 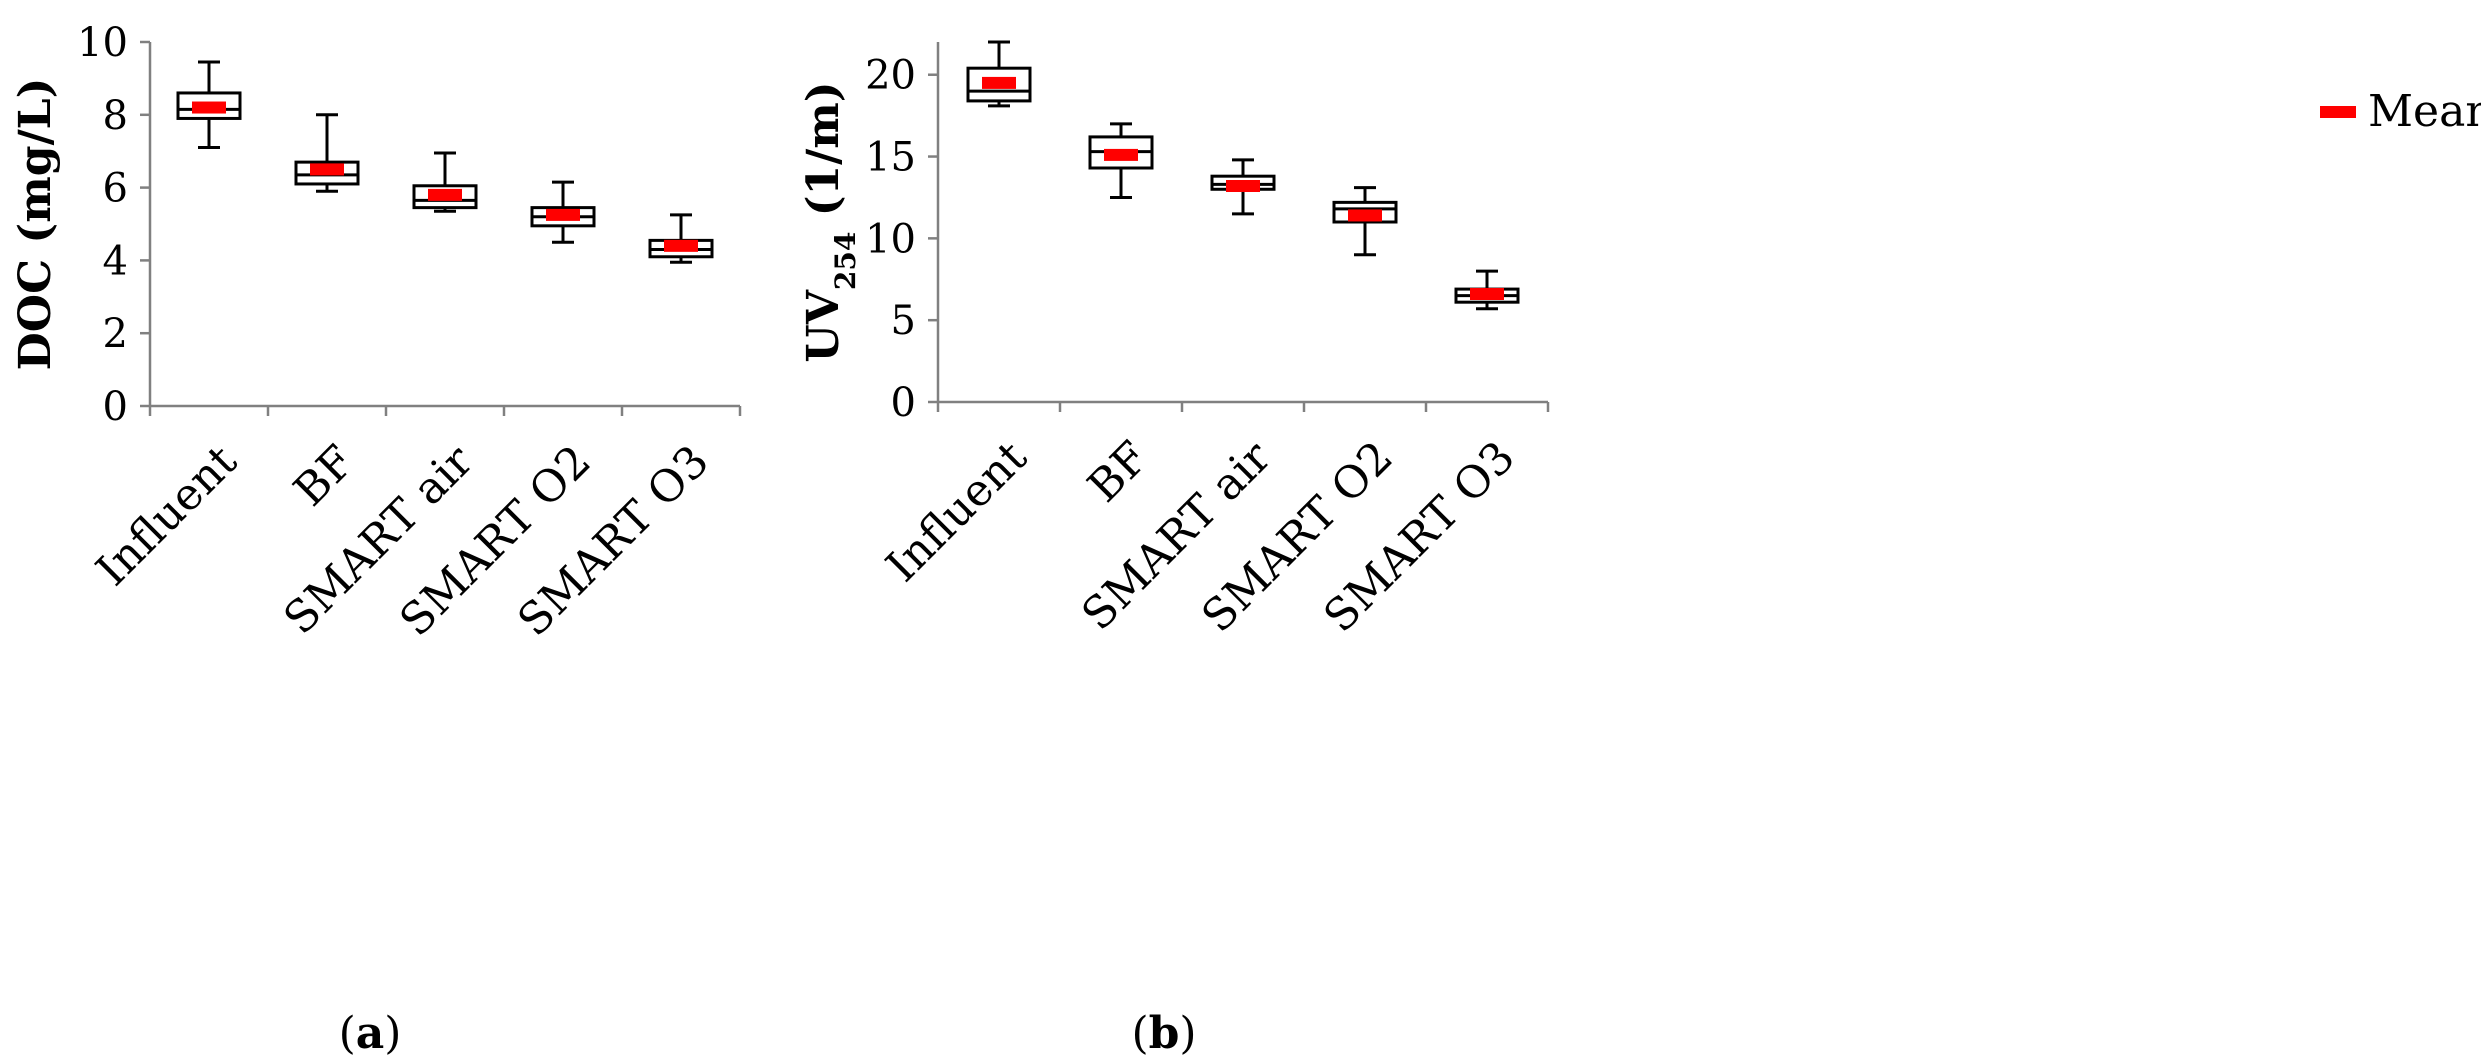 I want to click on y-tick-label: 8, so click(x=115, y=116).